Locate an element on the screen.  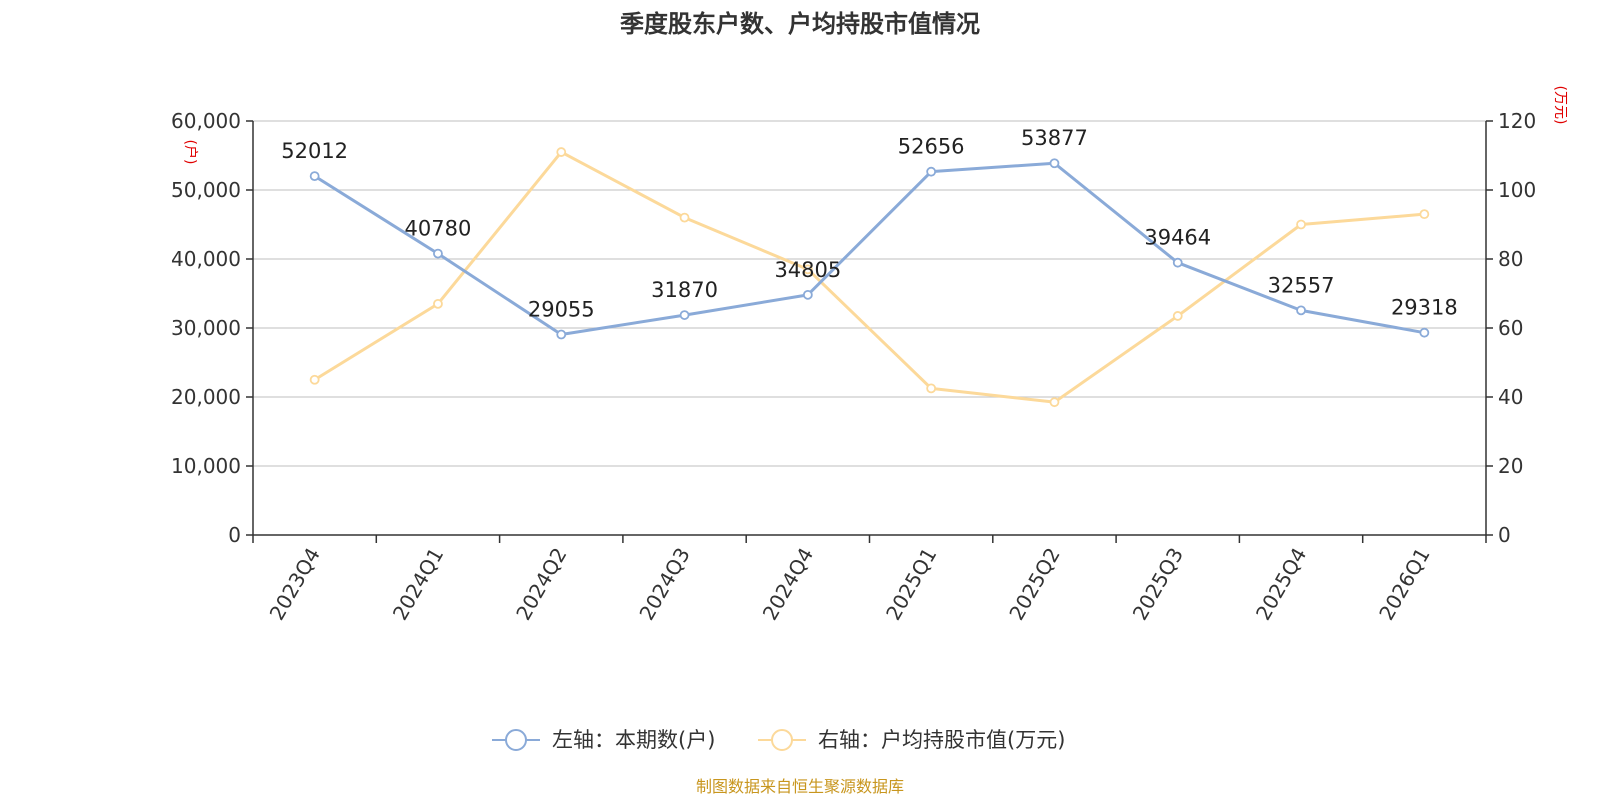
legend-item-households: 左轴：本期数(户) is located at coordinates (603, 740).